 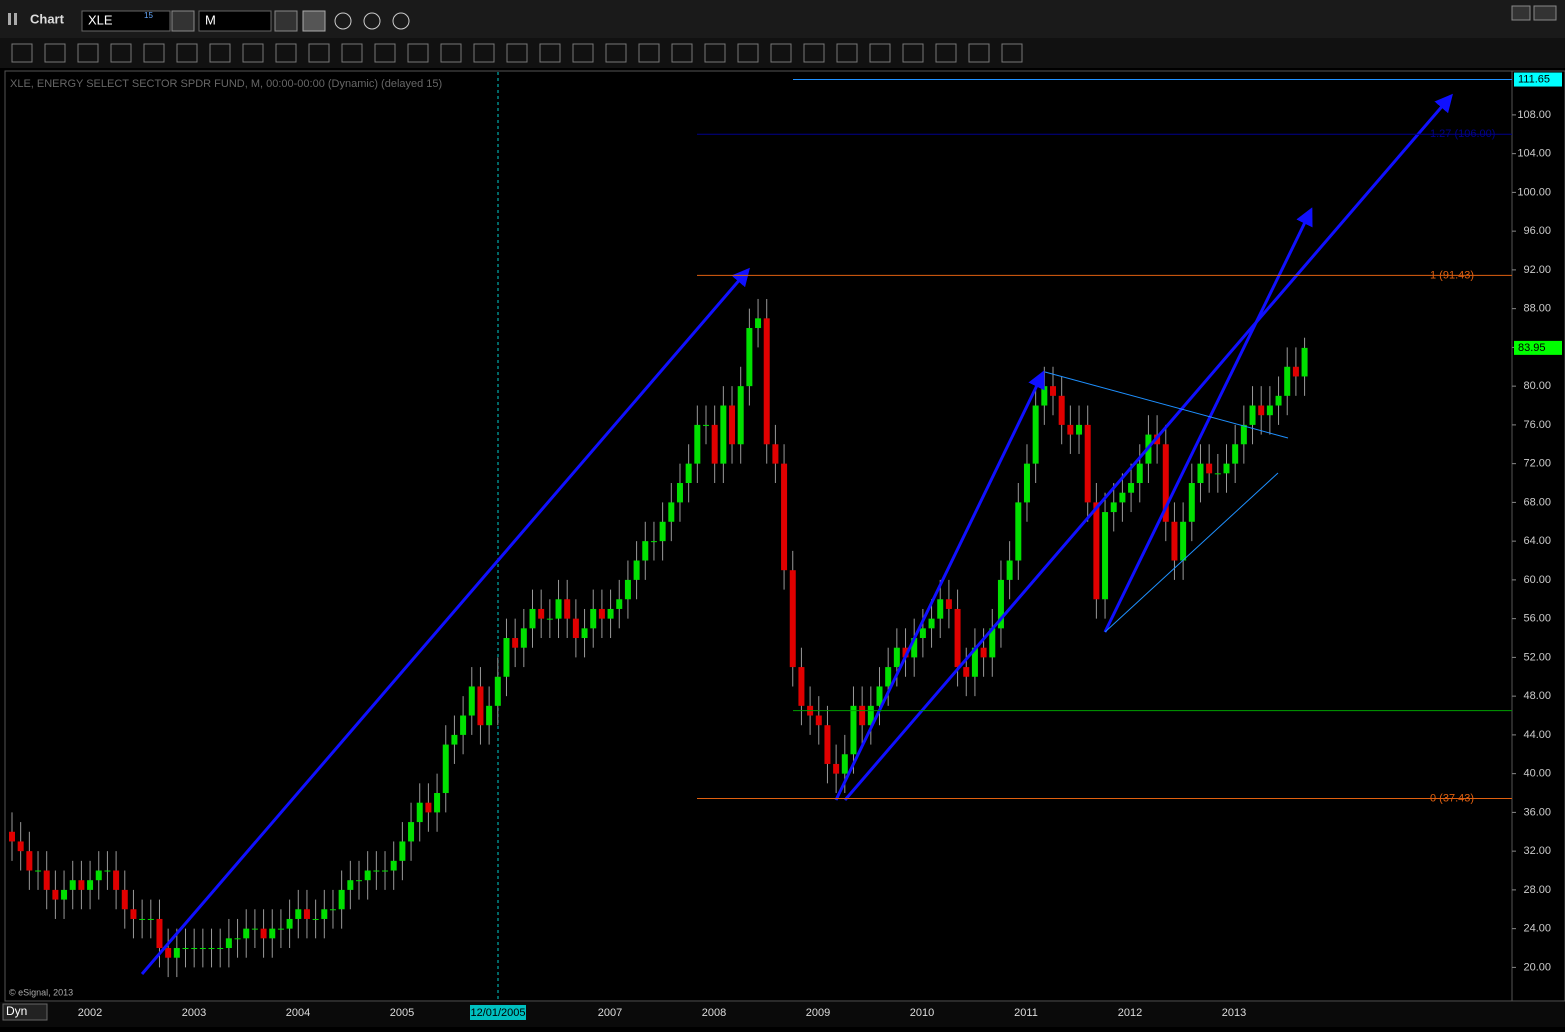 What do you see at coordinates (126, 21) in the screenshot?
I see `symbol-box` at bounding box center [126, 21].